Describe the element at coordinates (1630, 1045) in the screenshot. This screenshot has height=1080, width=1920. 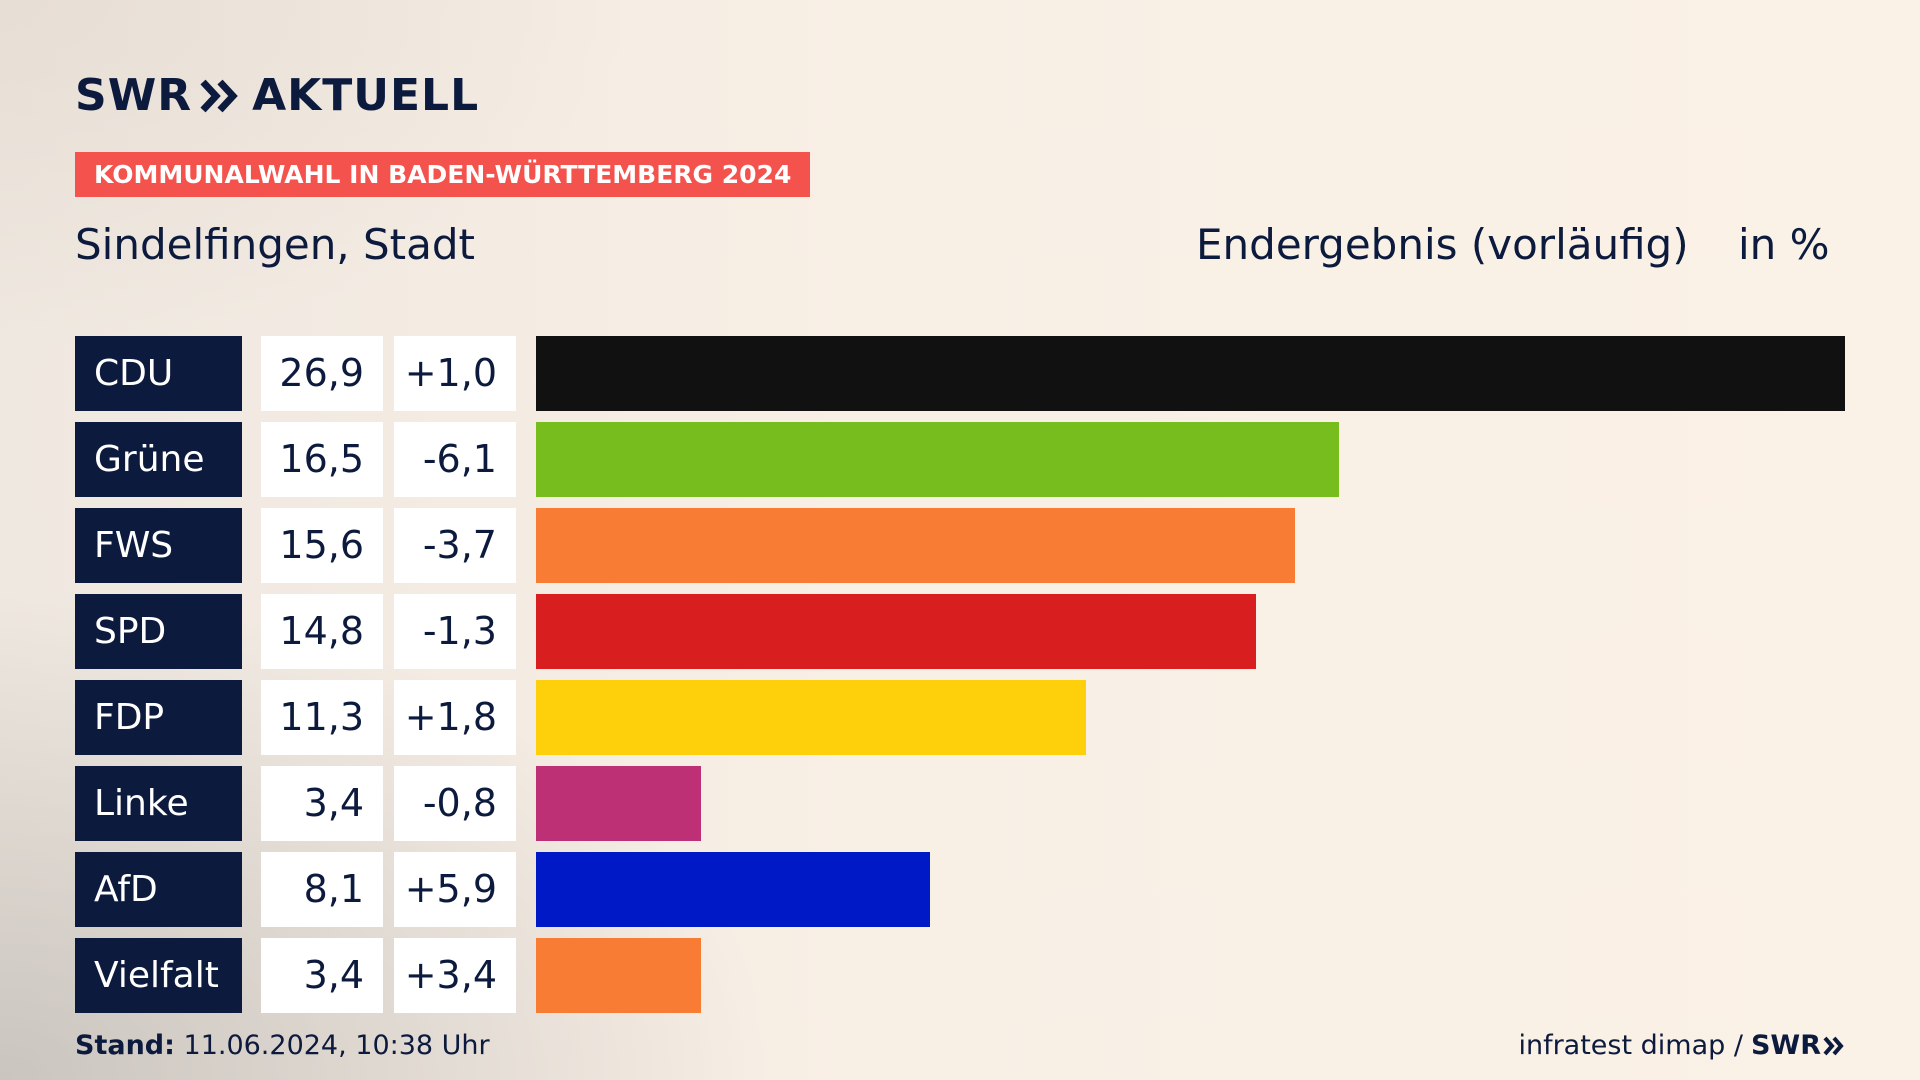
I see `source-text: infratest dimap /` at that location.